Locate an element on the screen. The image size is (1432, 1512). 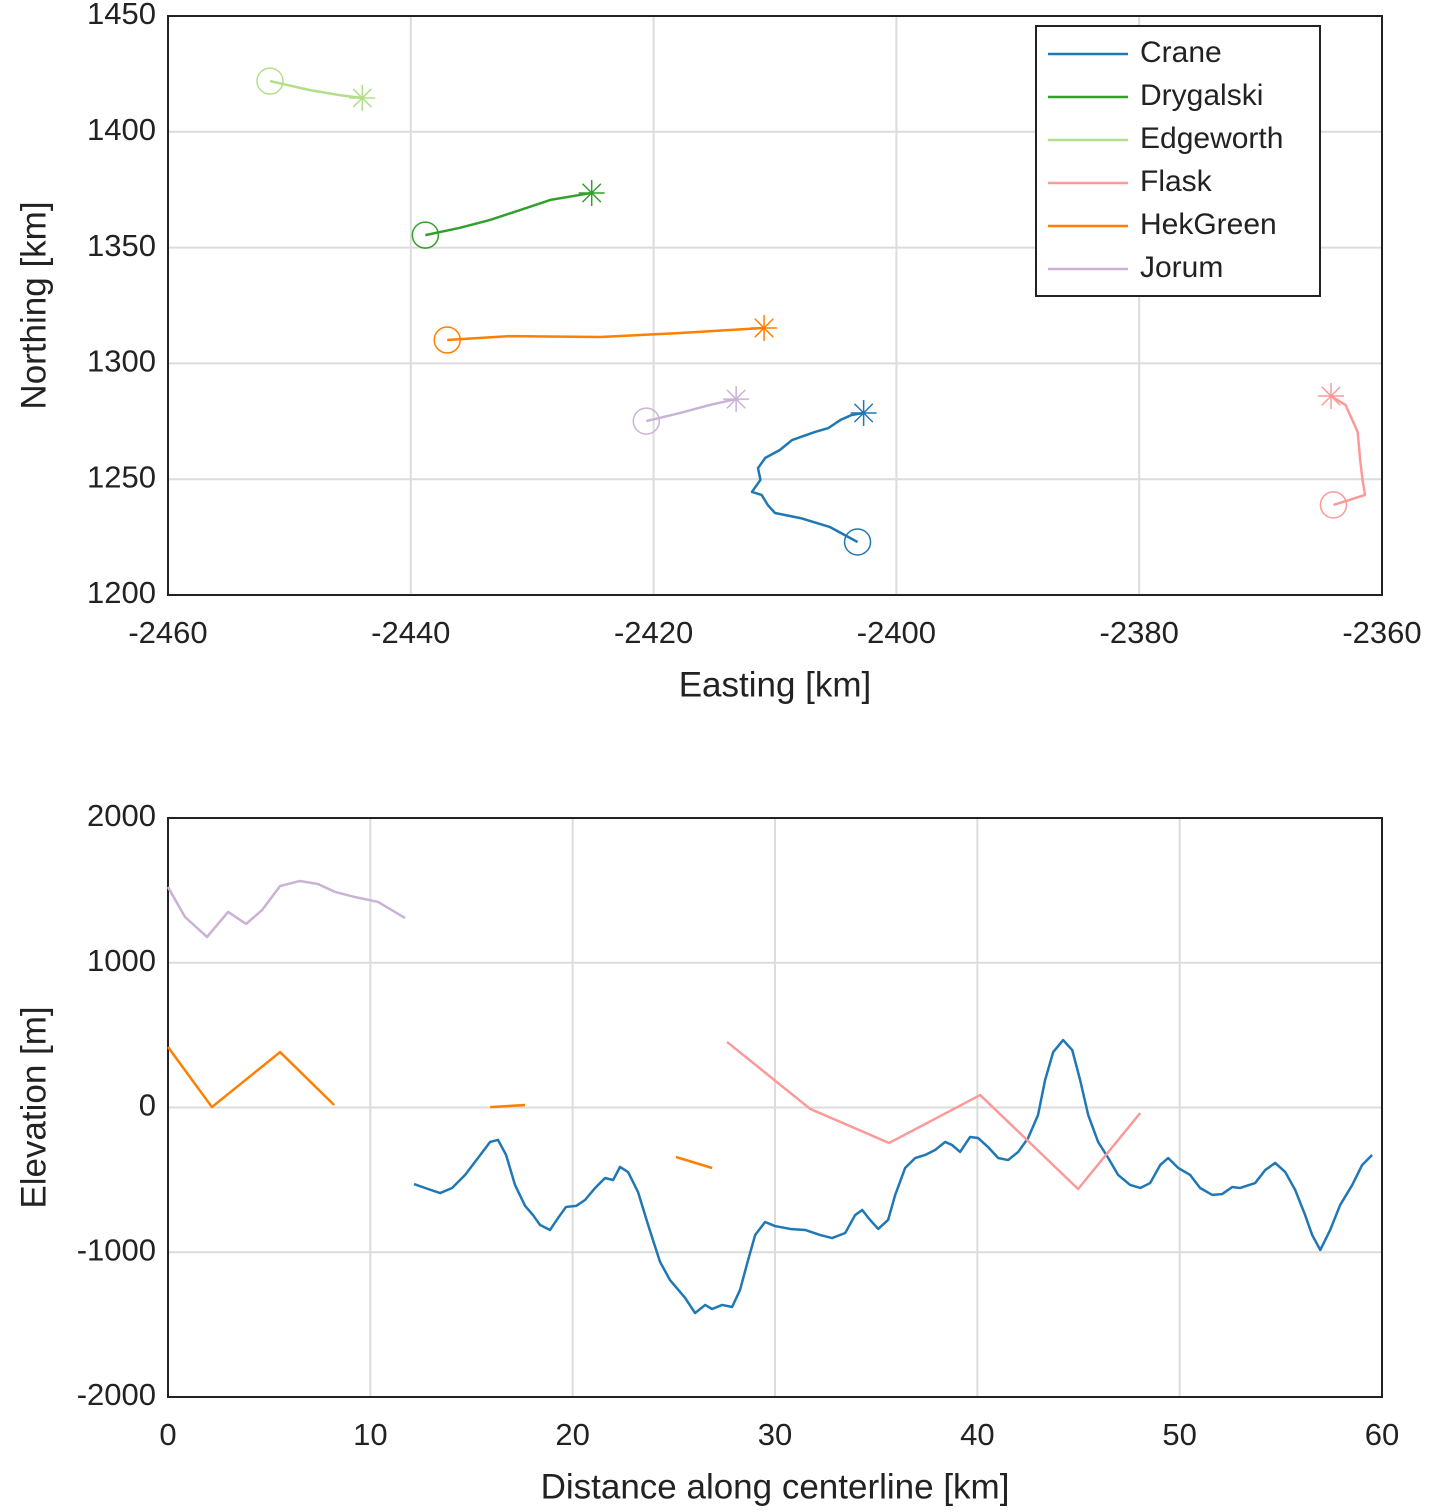
legend-label: Crane is located at coordinates (1181, 52).